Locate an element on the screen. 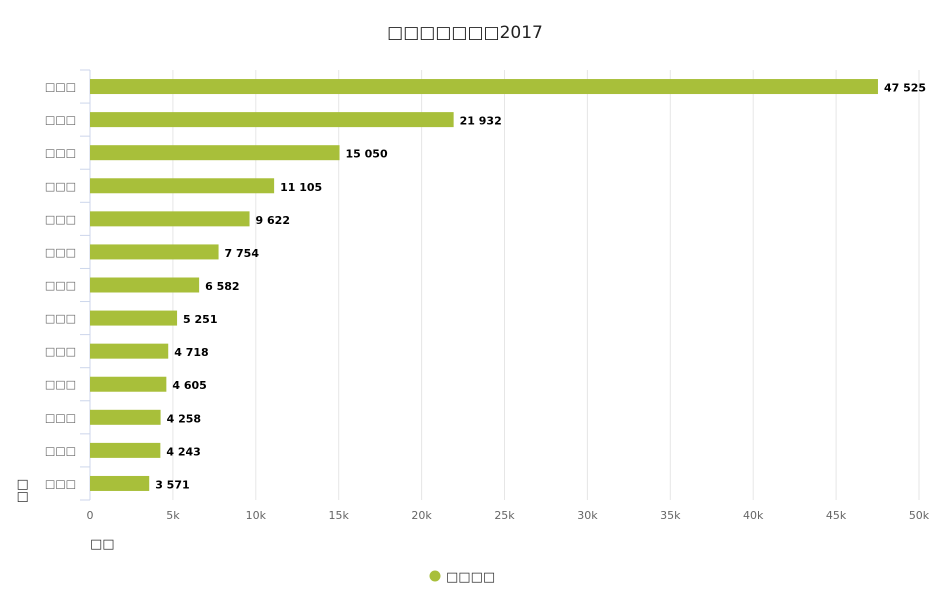  data-label: 4 258 is located at coordinates (184, 418).